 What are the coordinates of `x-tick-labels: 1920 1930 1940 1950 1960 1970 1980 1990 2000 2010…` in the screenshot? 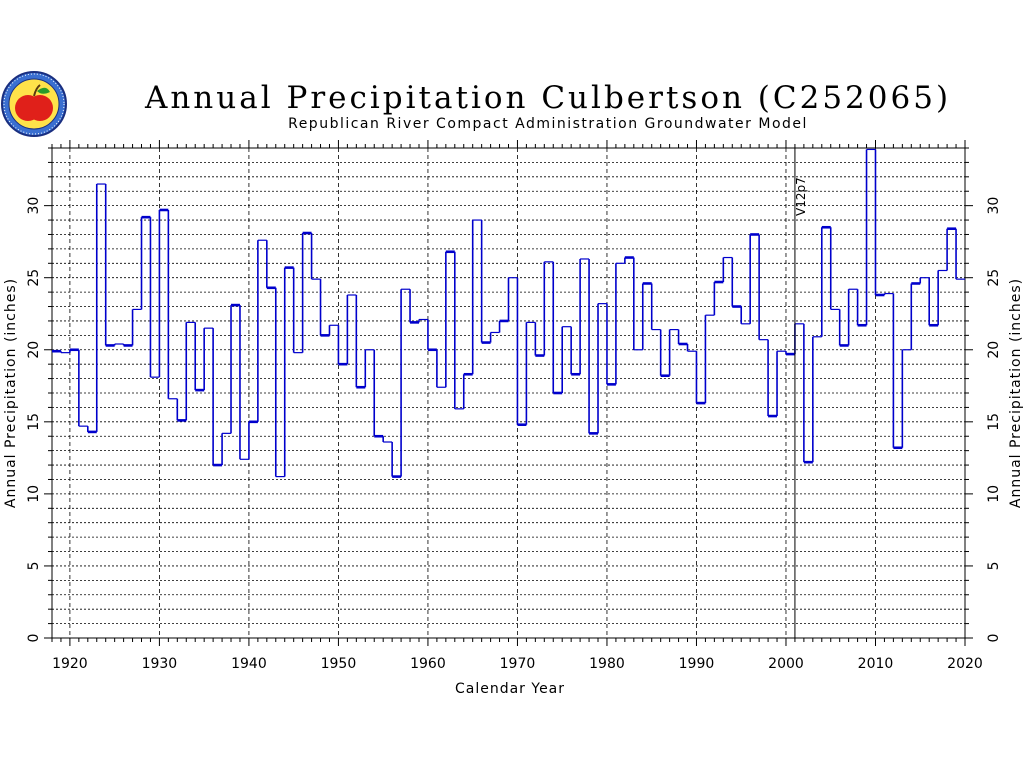 It's located at (517, 664).